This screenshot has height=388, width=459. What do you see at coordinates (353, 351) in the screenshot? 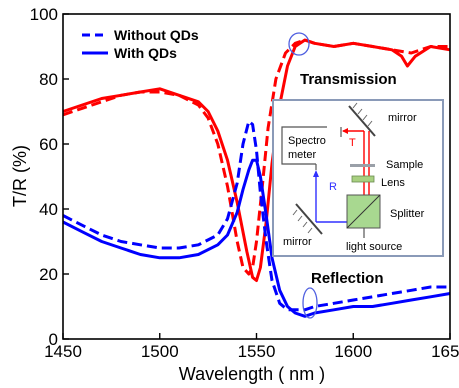
I see `x-tick-label: 1600` at bounding box center [353, 351].